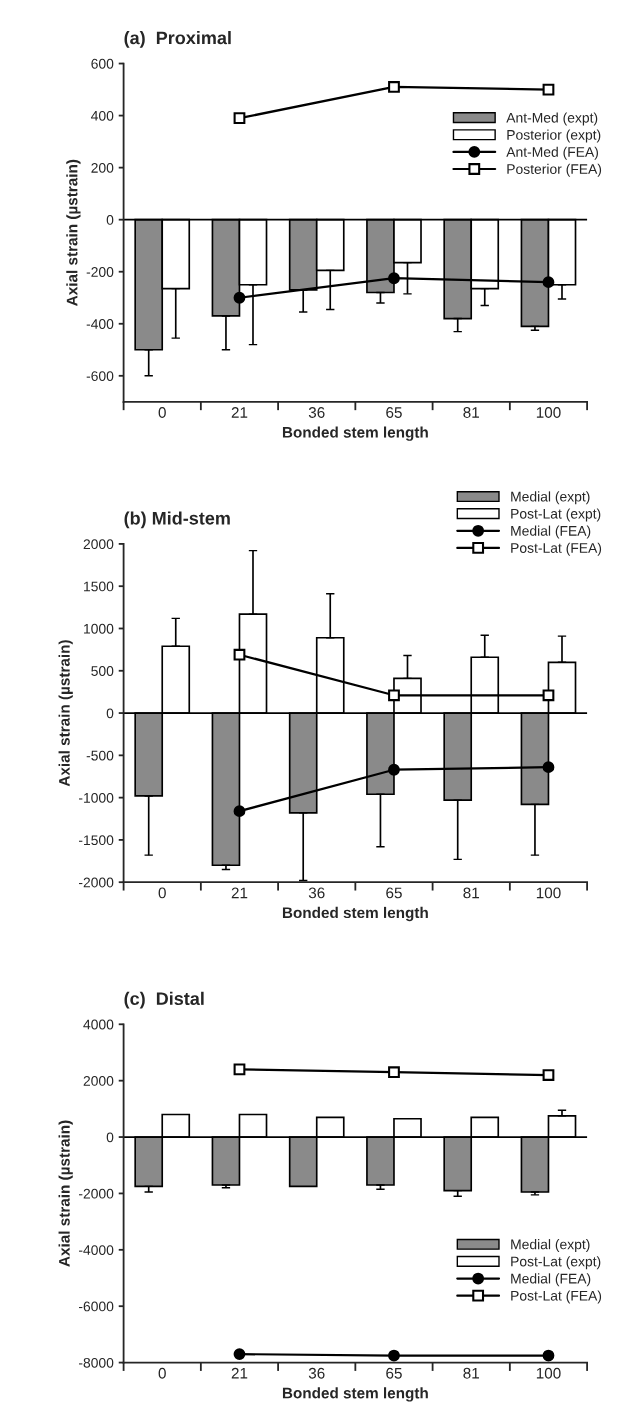 The image size is (618, 1412). Describe the element at coordinates (552, 153) in the screenshot. I see `legend-label: Ant-Med (FEA)` at that location.